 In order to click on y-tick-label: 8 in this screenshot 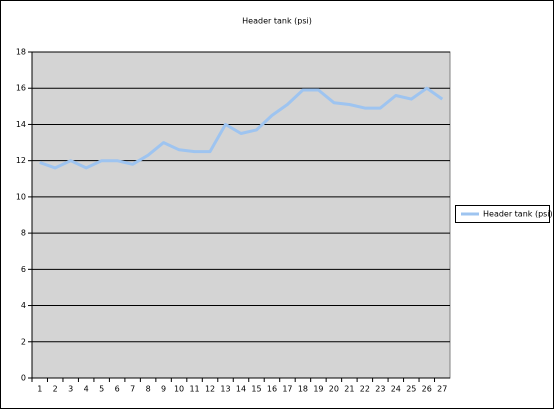, I will do `click(23, 233)`.